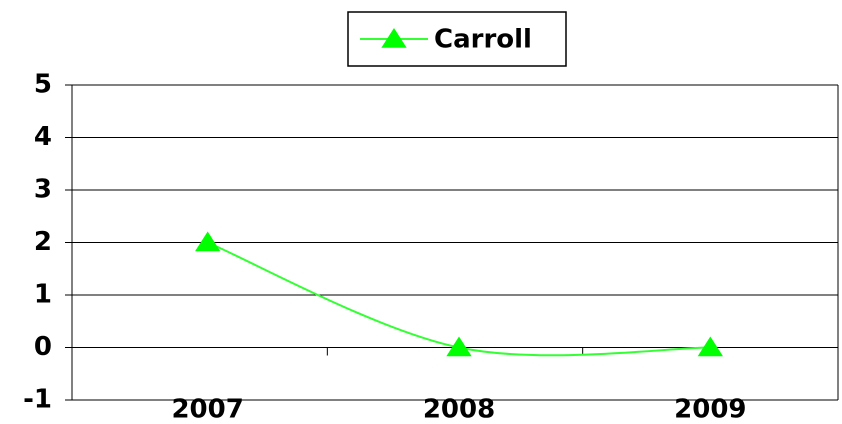 The width and height of the screenshot is (842, 424). I want to click on y-tick-label: 5, so click(43, 85).